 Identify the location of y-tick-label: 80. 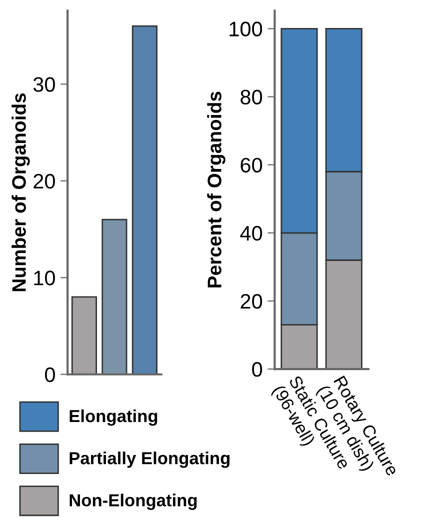
(251, 97).